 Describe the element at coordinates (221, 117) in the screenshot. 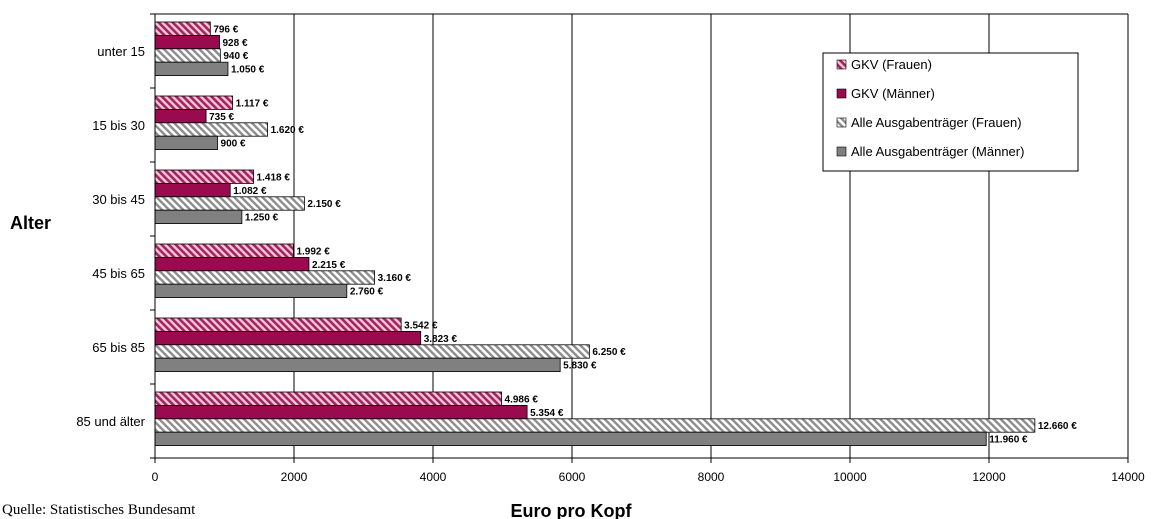

I see `data-label: 735 €` at that location.